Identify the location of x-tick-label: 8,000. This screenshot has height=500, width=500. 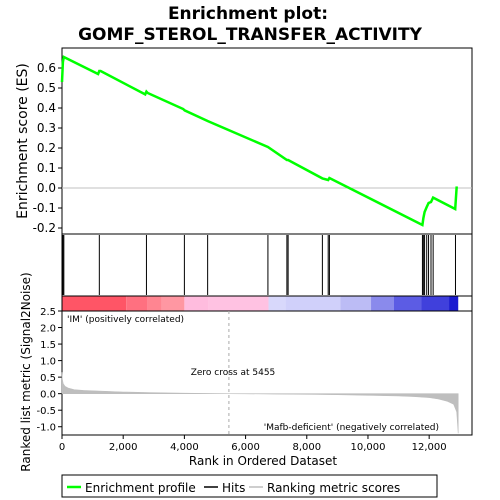
(306, 447).